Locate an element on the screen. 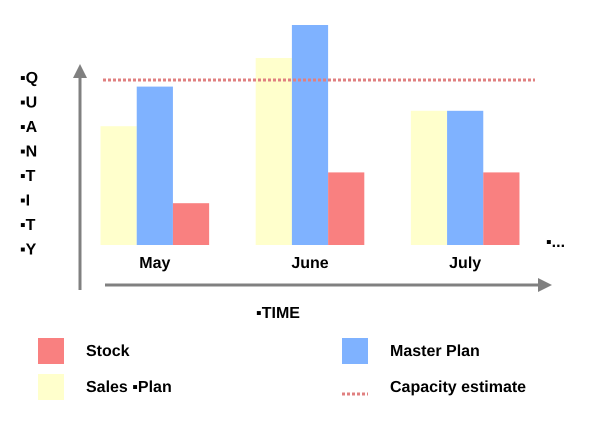  legend-label: Stock is located at coordinates (108, 351).